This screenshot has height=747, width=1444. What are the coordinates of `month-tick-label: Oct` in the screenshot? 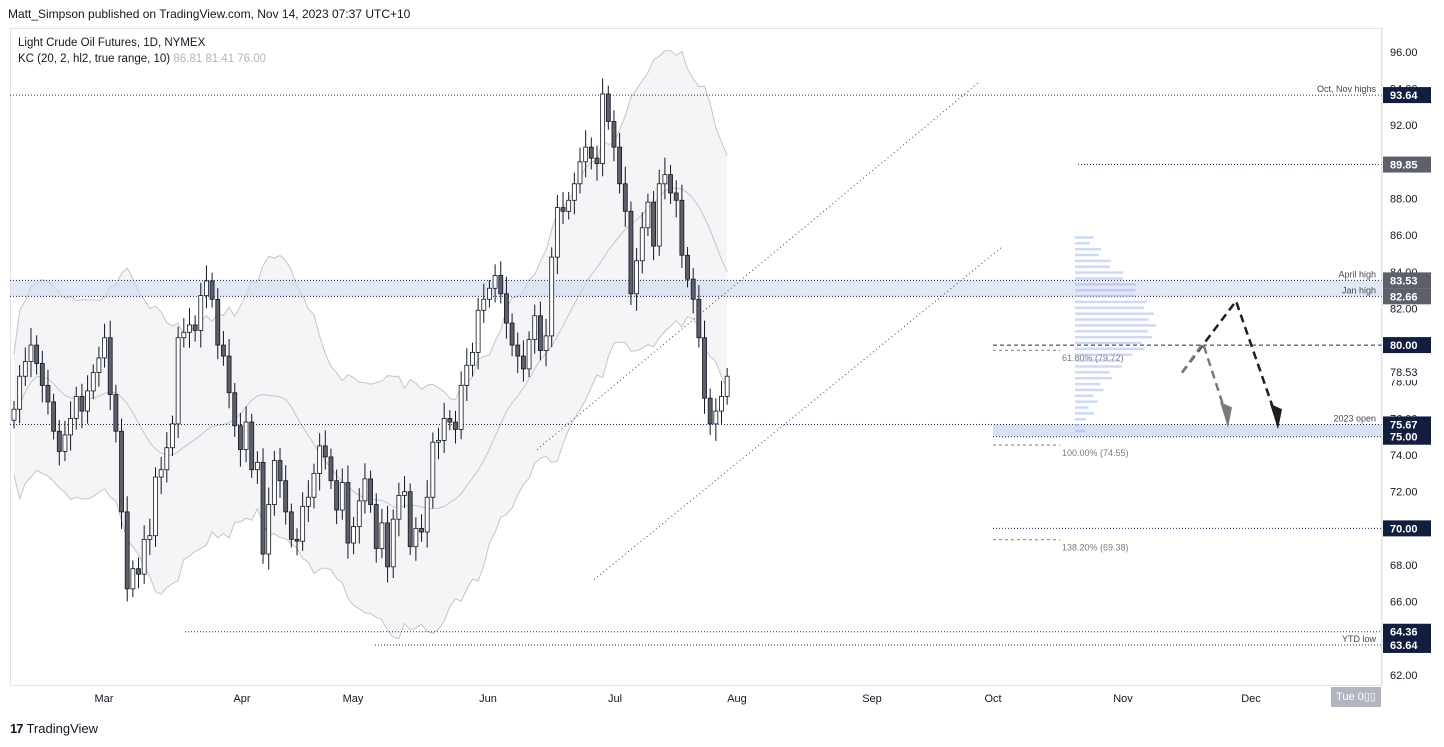 It's located at (992, 699).